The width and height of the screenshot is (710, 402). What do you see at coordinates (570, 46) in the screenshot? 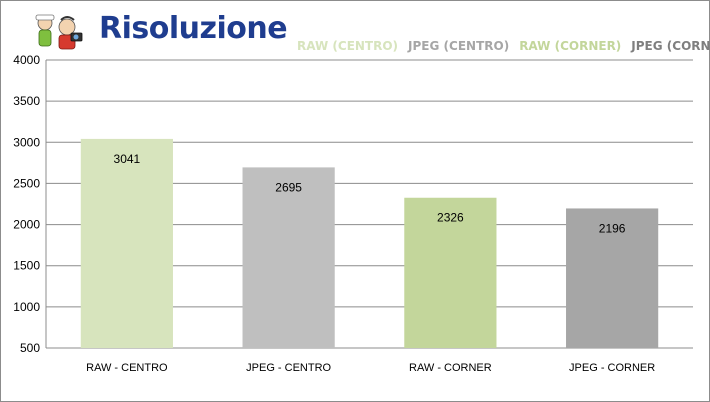
I see `legend-item-raw-corner: RAW (CORNER)` at bounding box center [570, 46].